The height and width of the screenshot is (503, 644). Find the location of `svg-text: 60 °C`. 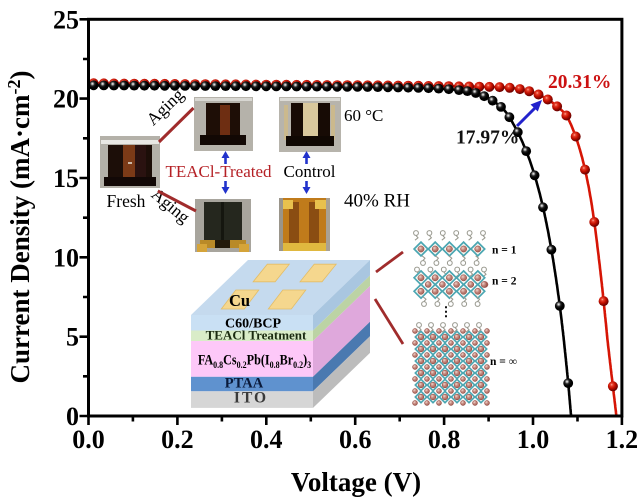

svg-text: 60 °C is located at coordinates (363, 115).